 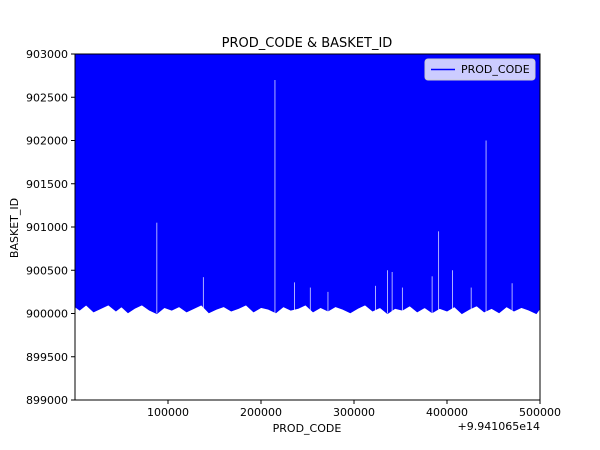 I want to click on x-tick-label-2: 300000, so click(x=354, y=412).